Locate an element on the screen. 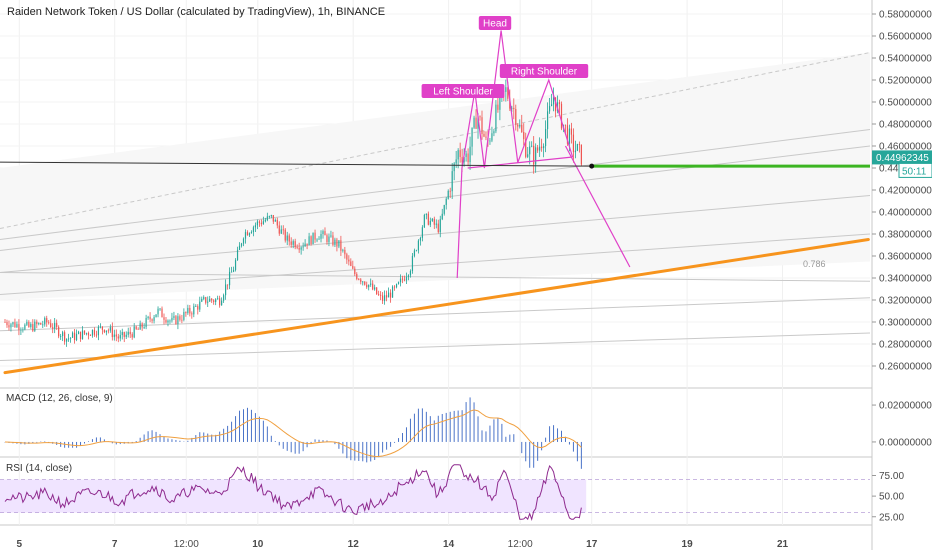 The image size is (932, 550). price-tick-label: 0.46000000 is located at coordinates (905, 147).